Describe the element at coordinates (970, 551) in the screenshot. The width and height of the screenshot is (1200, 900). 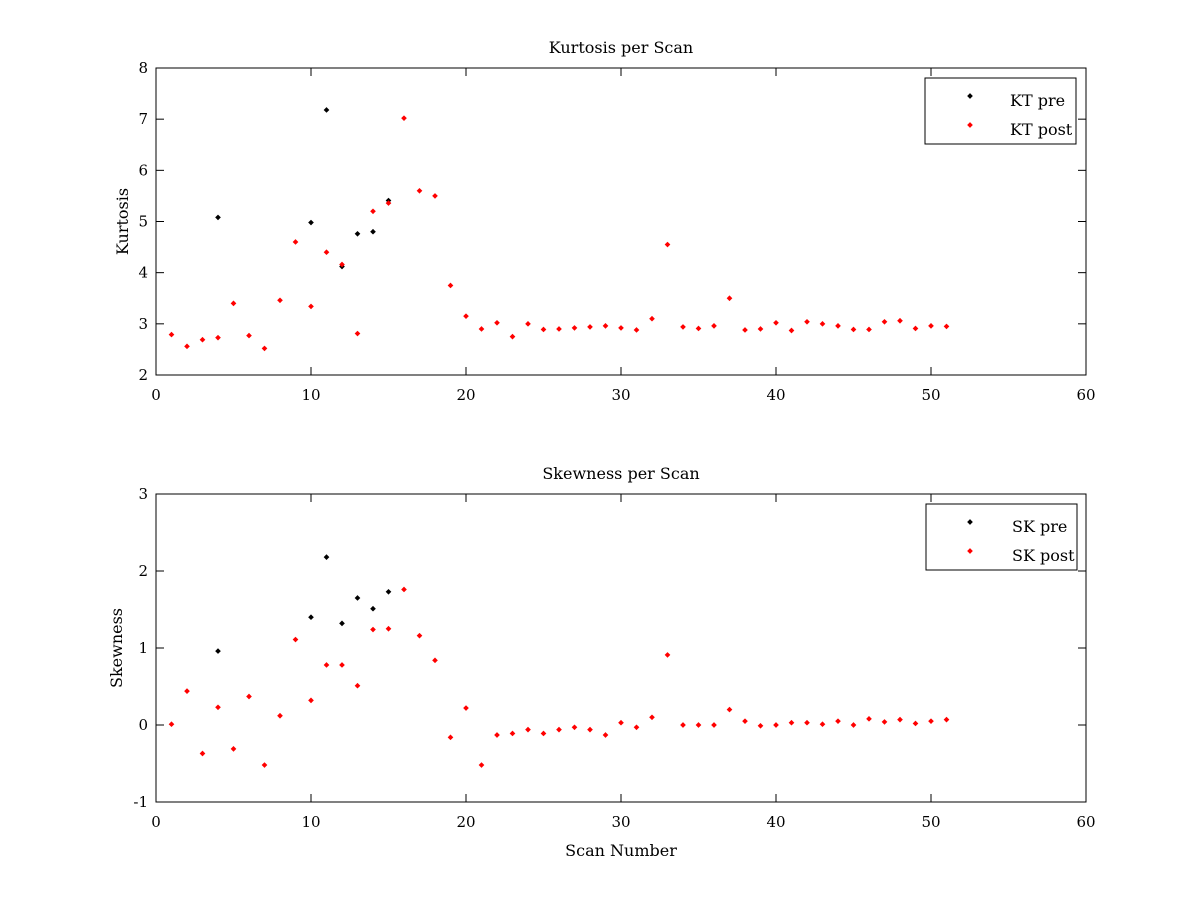
I see `skewness-legend-marker-post` at that location.